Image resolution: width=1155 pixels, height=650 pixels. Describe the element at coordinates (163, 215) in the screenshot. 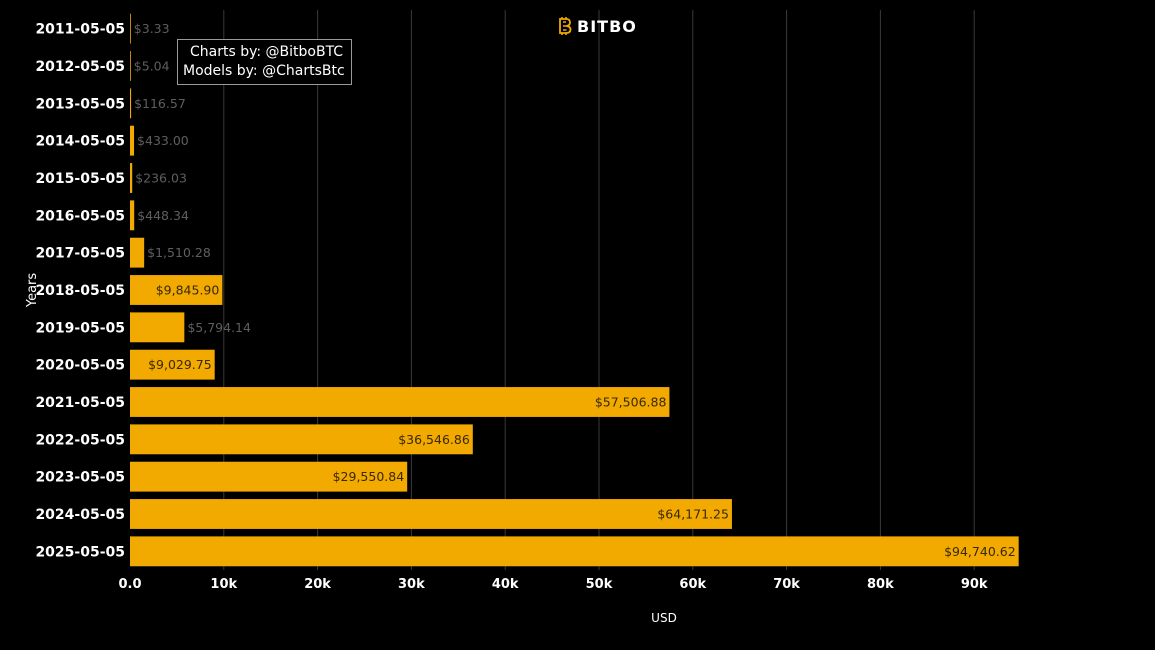

I see `data-label: $448.34` at that location.